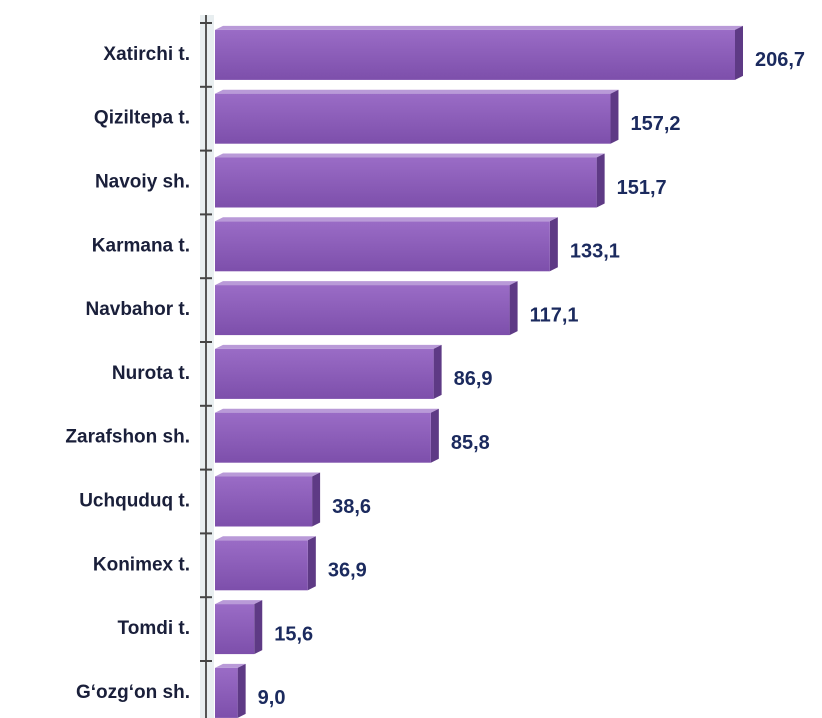 This screenshot has width=822, height=718. I want to click on data-label: 86,9, so click(473, 379).